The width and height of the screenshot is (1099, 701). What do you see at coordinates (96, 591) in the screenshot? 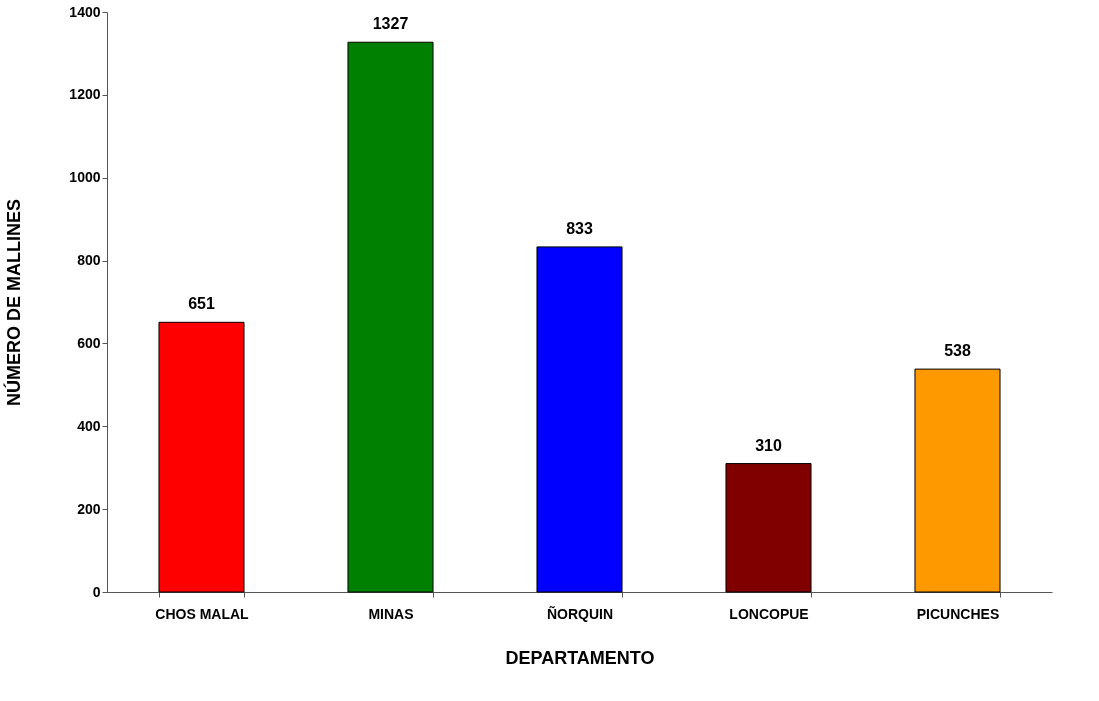
I see `y-tick-label: 0` at bounding box center [96, 591].